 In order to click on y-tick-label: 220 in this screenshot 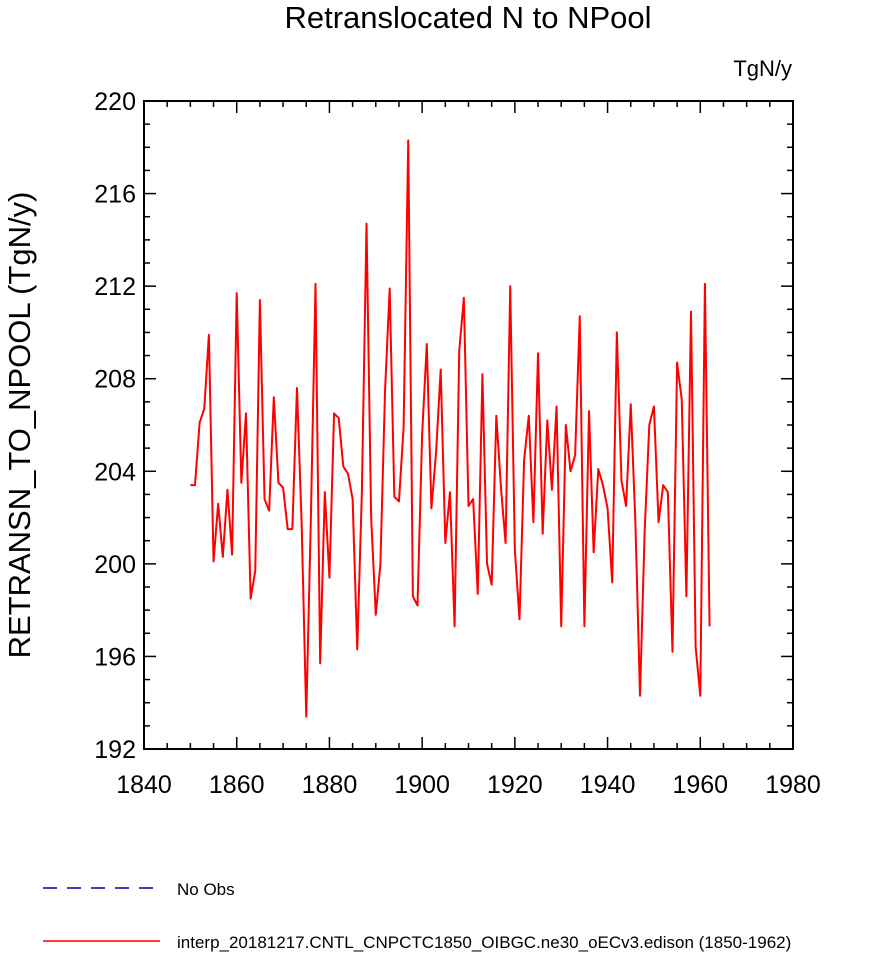, I will do `click(115, 102)`.